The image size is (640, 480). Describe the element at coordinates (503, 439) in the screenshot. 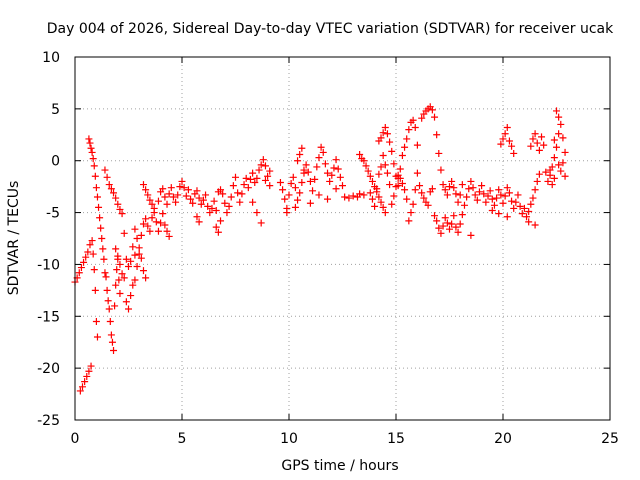

I see `x-tick-label: 20` at that location.